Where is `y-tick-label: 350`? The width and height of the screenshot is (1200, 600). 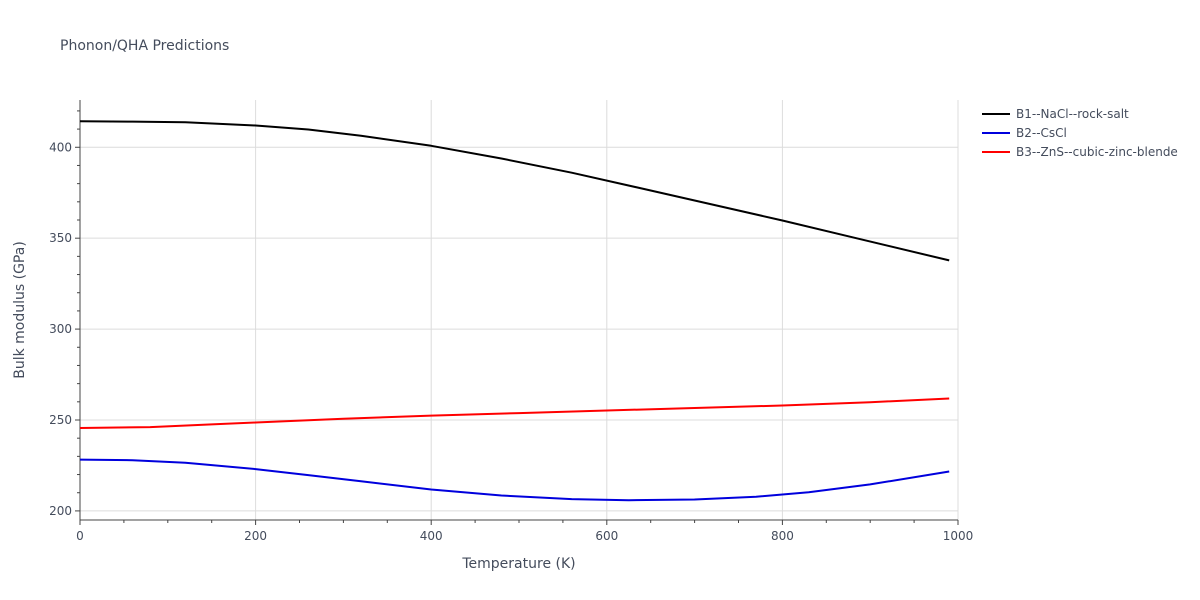
y-tick-label: 350 is located at coordinates (60, 238).